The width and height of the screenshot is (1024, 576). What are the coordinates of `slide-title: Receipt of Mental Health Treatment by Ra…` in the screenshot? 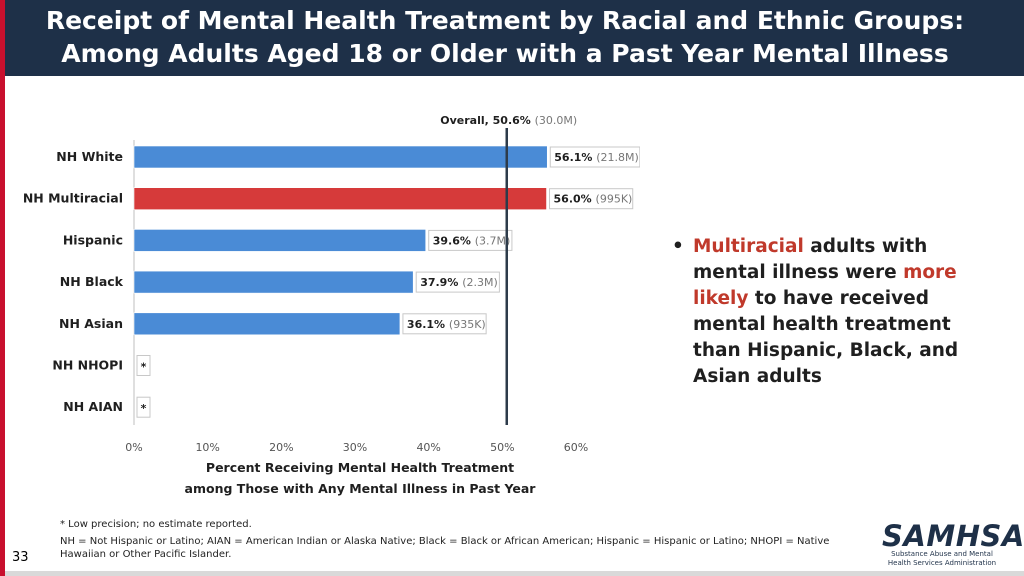 It's located at (505, 37).